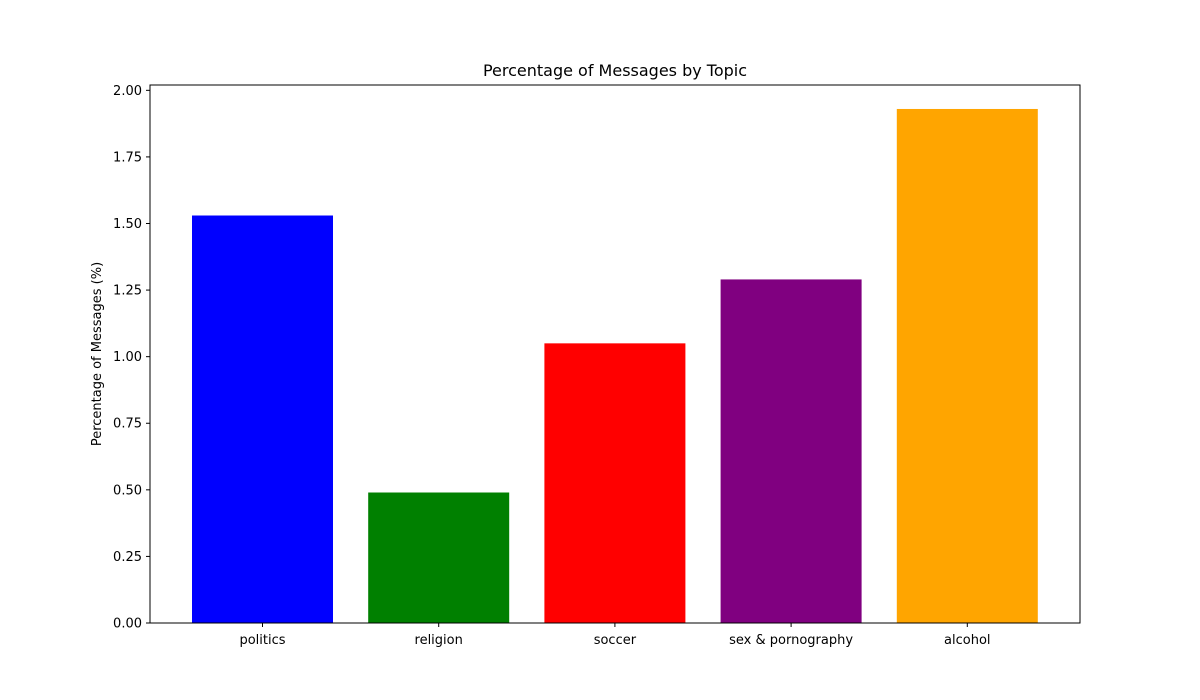  What do you see at coordinates (262, 640) in the screenshot?
I see `x-tick-label: politics` at bounding box center [262, 640].